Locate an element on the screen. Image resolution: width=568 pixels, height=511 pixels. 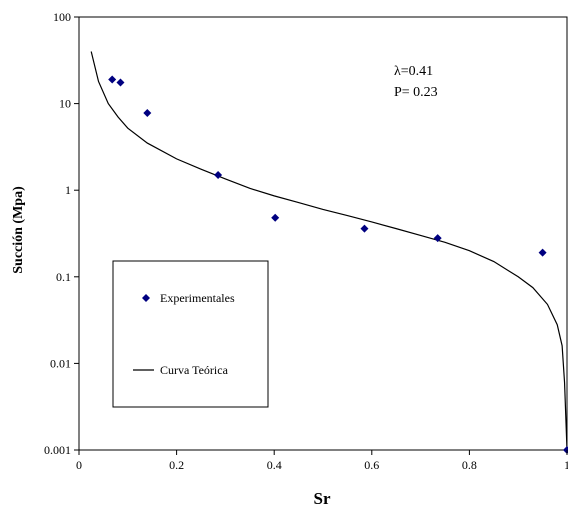
legend-label-experimentales: Experimentales is located at coordinates (197, 298).